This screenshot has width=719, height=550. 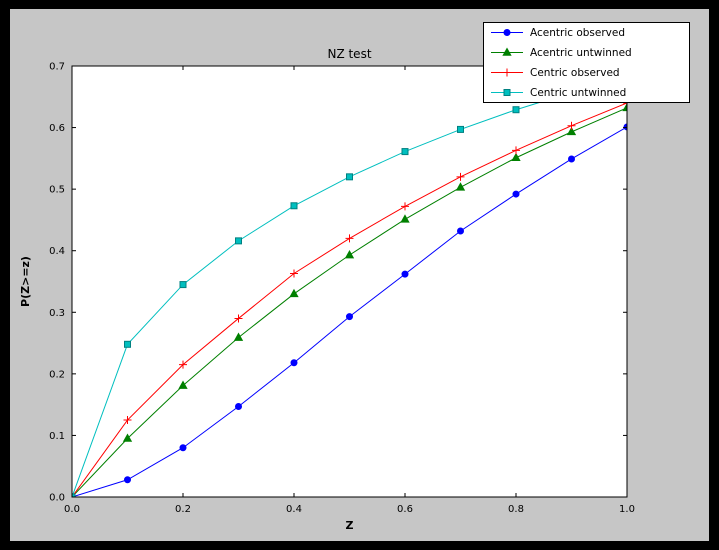 What do you see at coordinates (57, 498) in the screenshot?
I see `y-tick-label: 0.0` at bounding box center [57, 498].